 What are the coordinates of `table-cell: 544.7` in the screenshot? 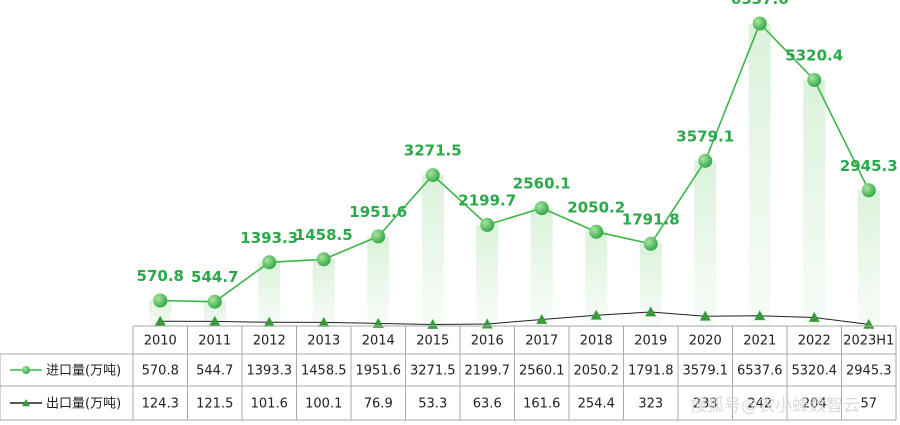 It's located at (214, 371).